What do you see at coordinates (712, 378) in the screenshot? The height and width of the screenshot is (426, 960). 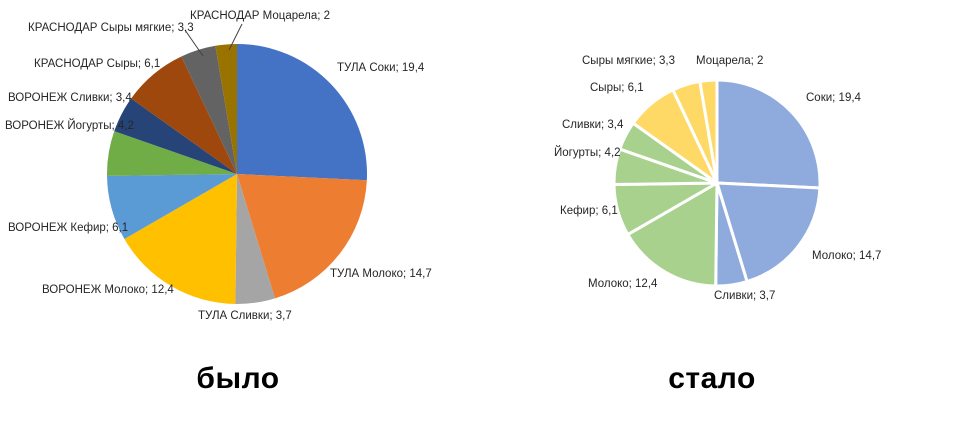 I see `chart-title-after: стало` at bounding box center [712, 378].